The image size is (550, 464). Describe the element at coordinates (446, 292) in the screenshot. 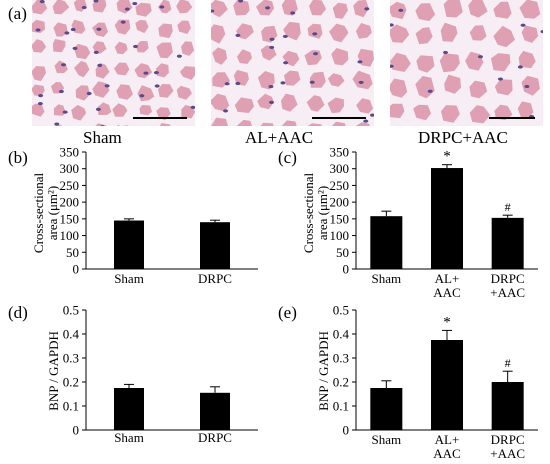

I see `x-tick-label: AAC` at that location.